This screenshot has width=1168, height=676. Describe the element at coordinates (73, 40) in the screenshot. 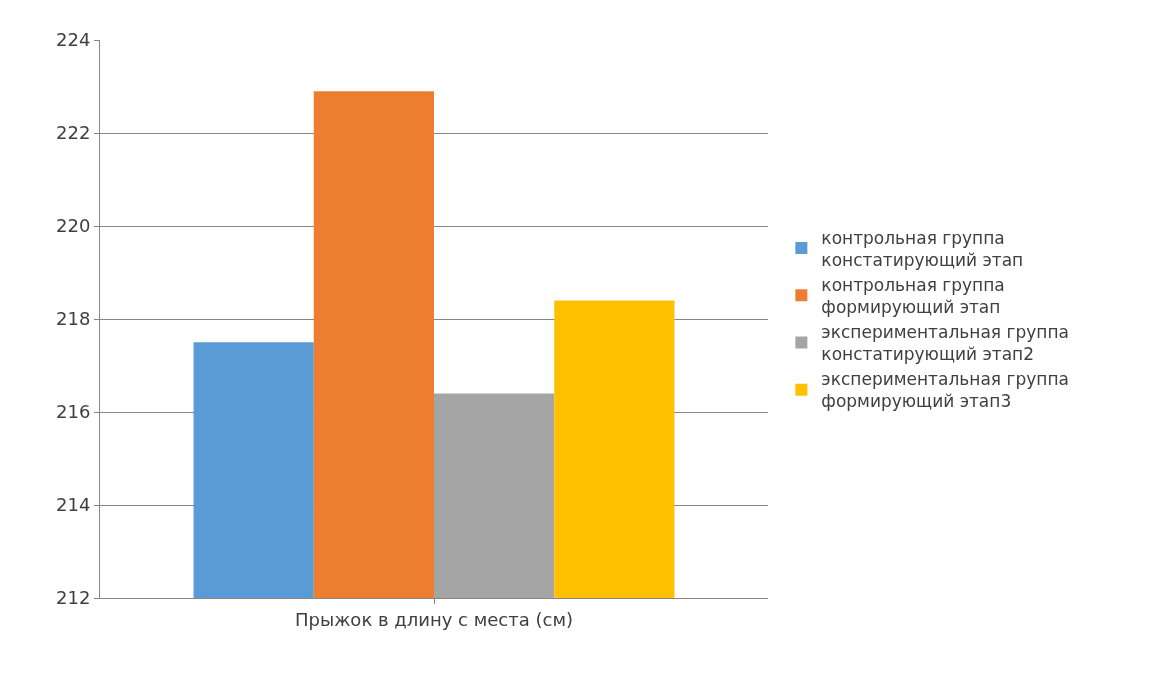

I see `y-tick-label: 224` at that location.